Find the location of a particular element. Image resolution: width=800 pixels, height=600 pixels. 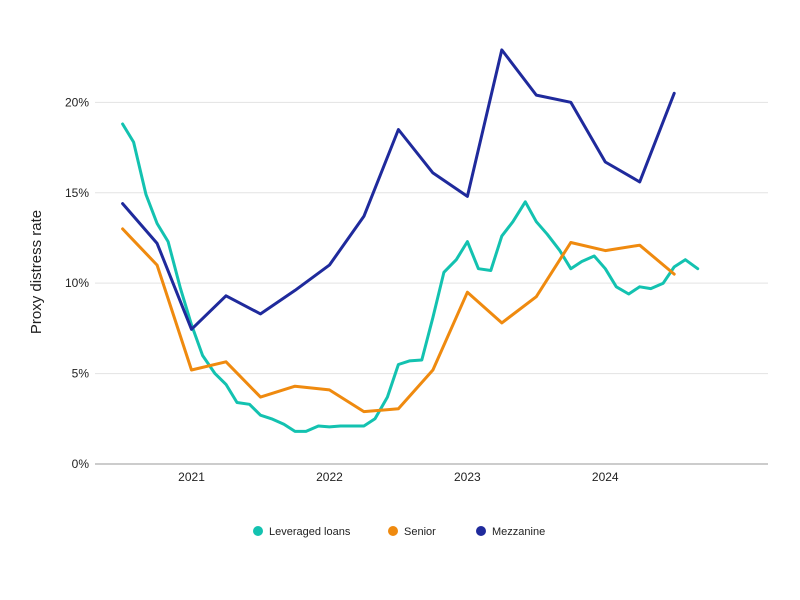

legend: Leveraged loans Senior Mezzanine is located at coordinates (399, 532).